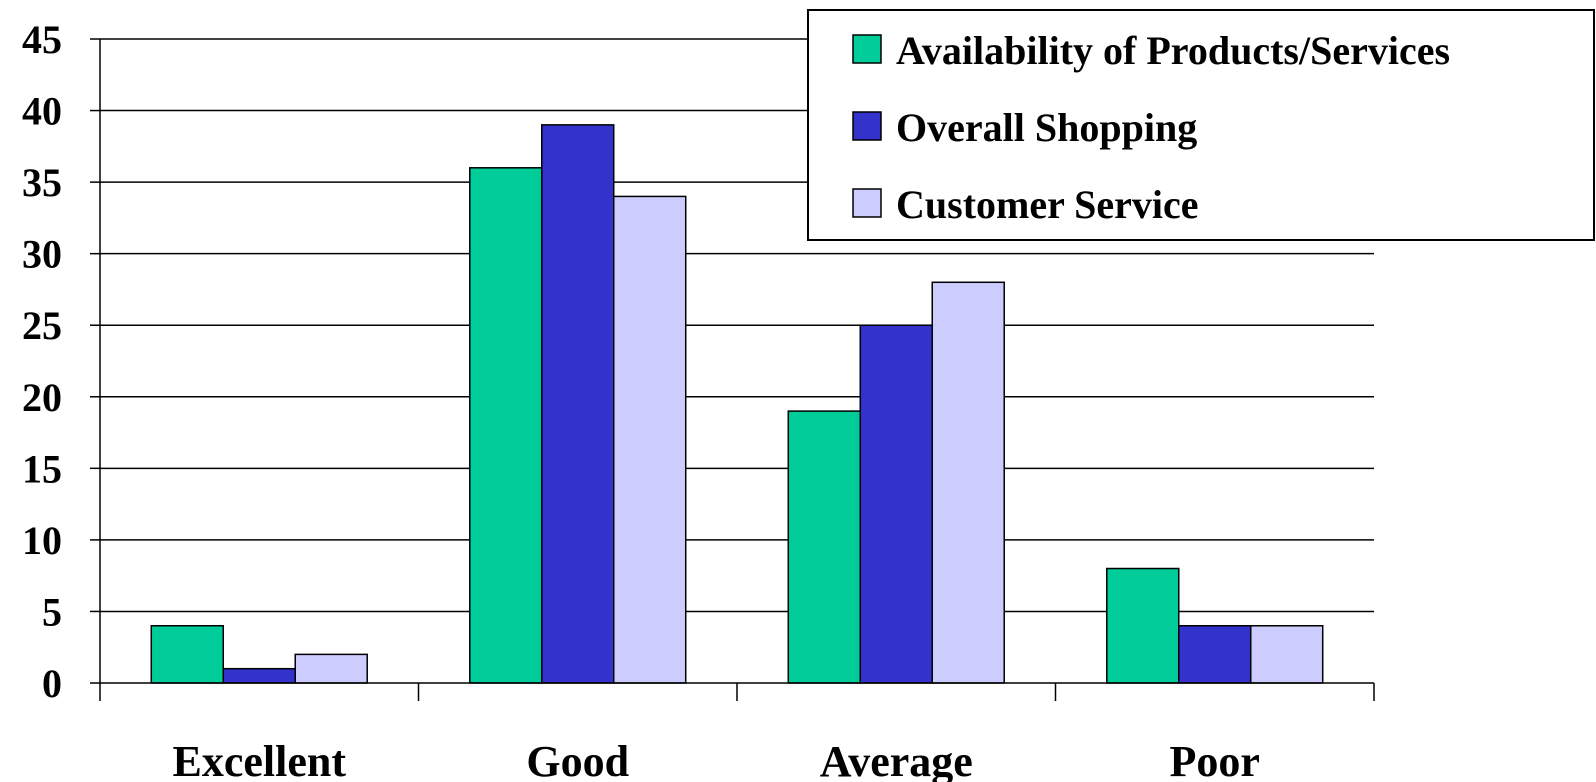 Image resolution: width=1596 pixels, height=782 pixels. Describe the element at coordinates (577, 759) in the screenshot. I see `x-tick-label: Good` at that location.